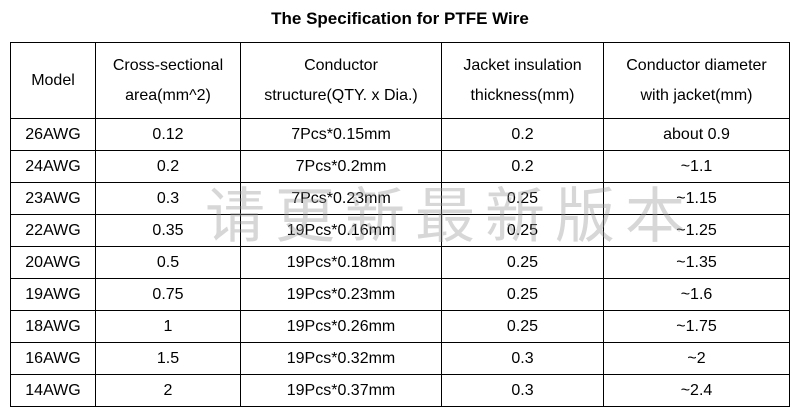 Image resolution: width=800 pixels, height=409 pixels. Describe the element at coordinates (341, 262) in the screenshot. I see `cell-structure: 19Pcs*0.18mm` at that location.